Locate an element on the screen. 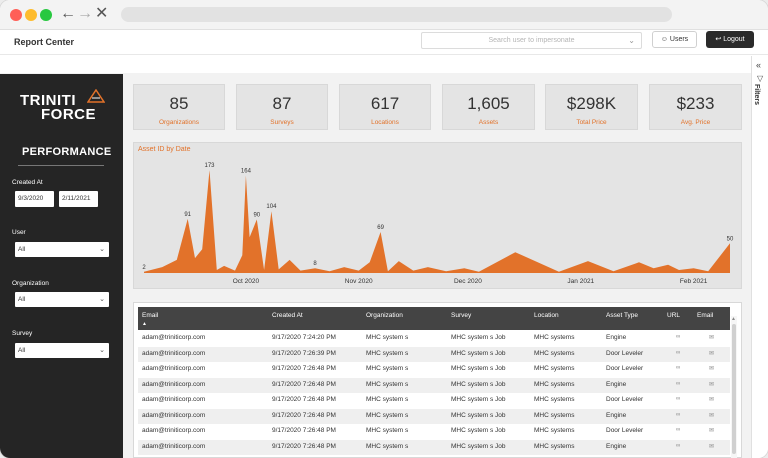 The image size is (768, 458). organization-select: All ⌄ is located at coordinates (62, 299).